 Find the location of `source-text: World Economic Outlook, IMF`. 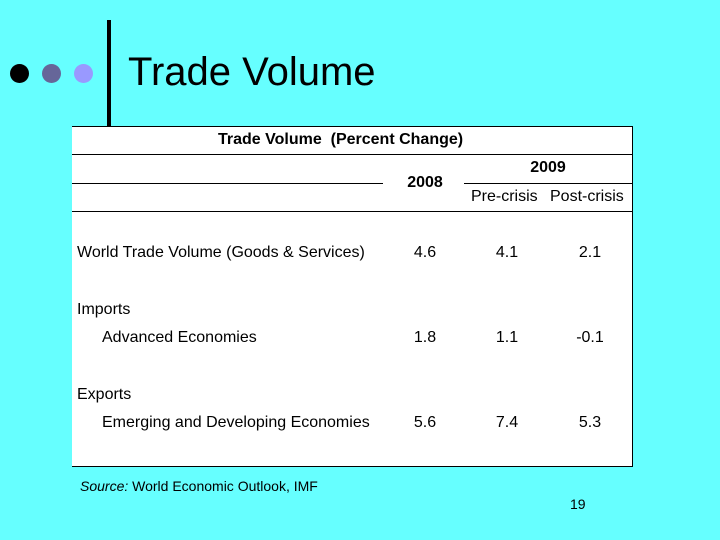

source-text: World Economic Outlook, IMF is located at coordinates (223, 486).